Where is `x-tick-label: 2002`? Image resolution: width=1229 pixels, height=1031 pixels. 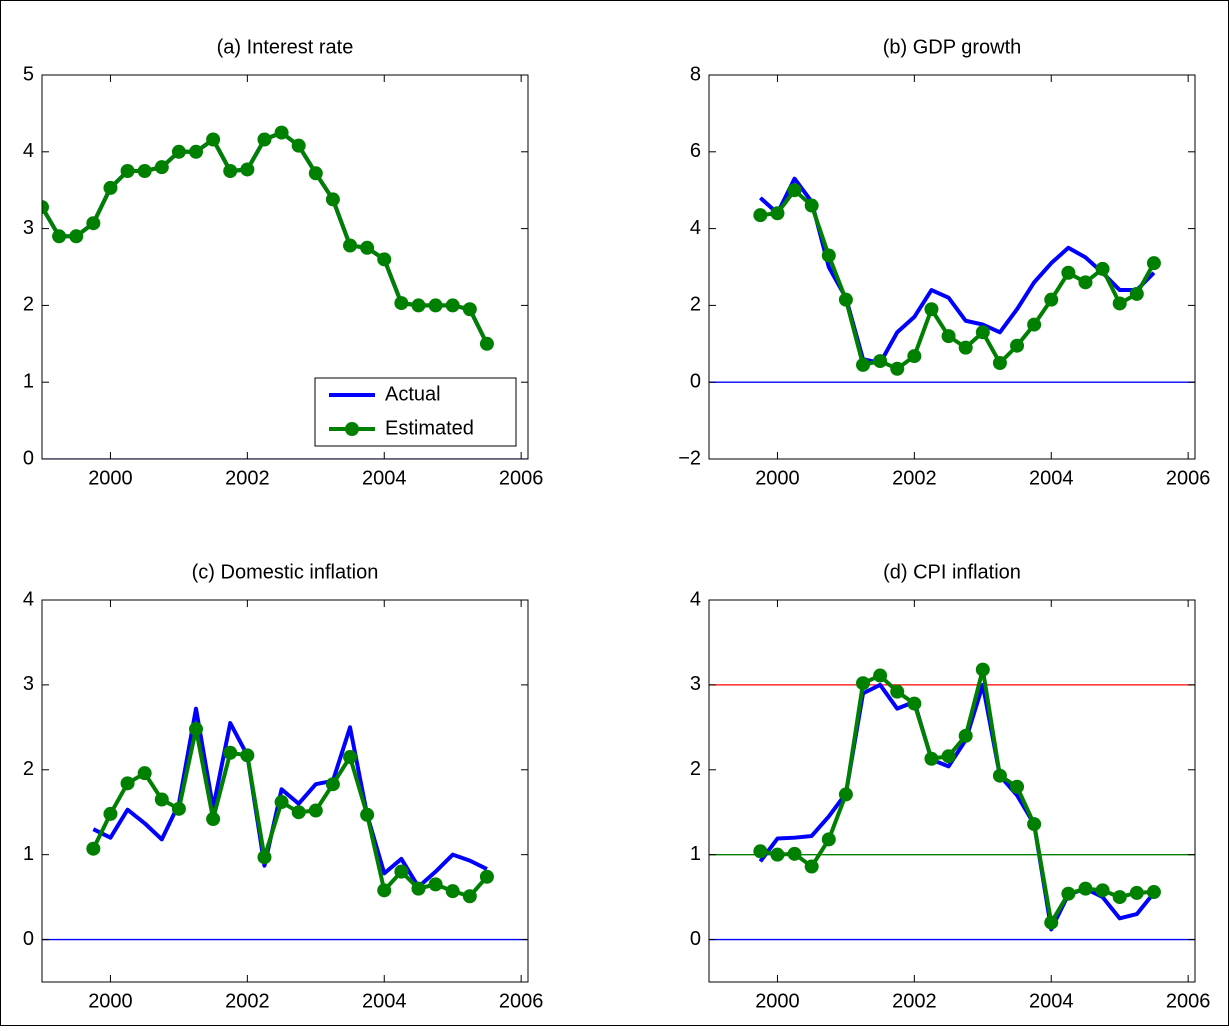
x-tick-label: 2002 is located at coordinates (247, 1001).